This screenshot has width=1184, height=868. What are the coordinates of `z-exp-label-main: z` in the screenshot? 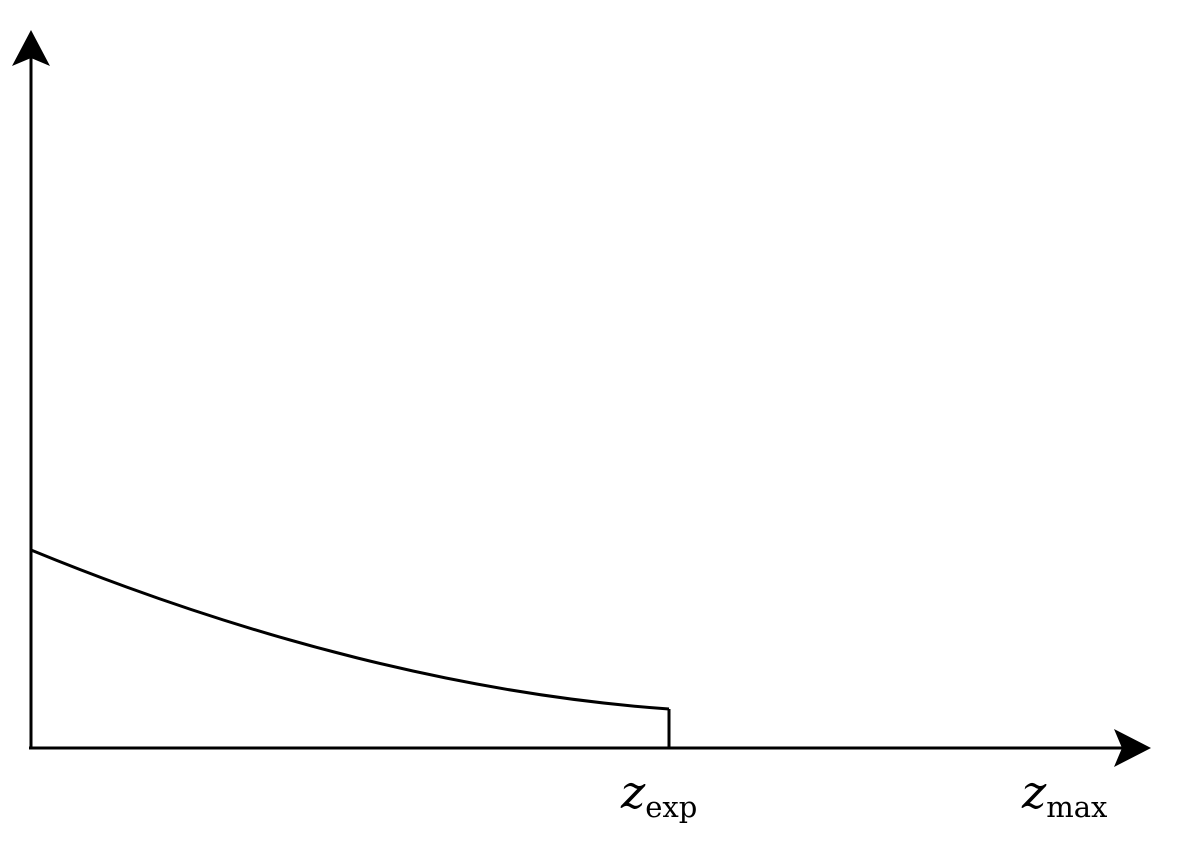 It's located at (633, 792).